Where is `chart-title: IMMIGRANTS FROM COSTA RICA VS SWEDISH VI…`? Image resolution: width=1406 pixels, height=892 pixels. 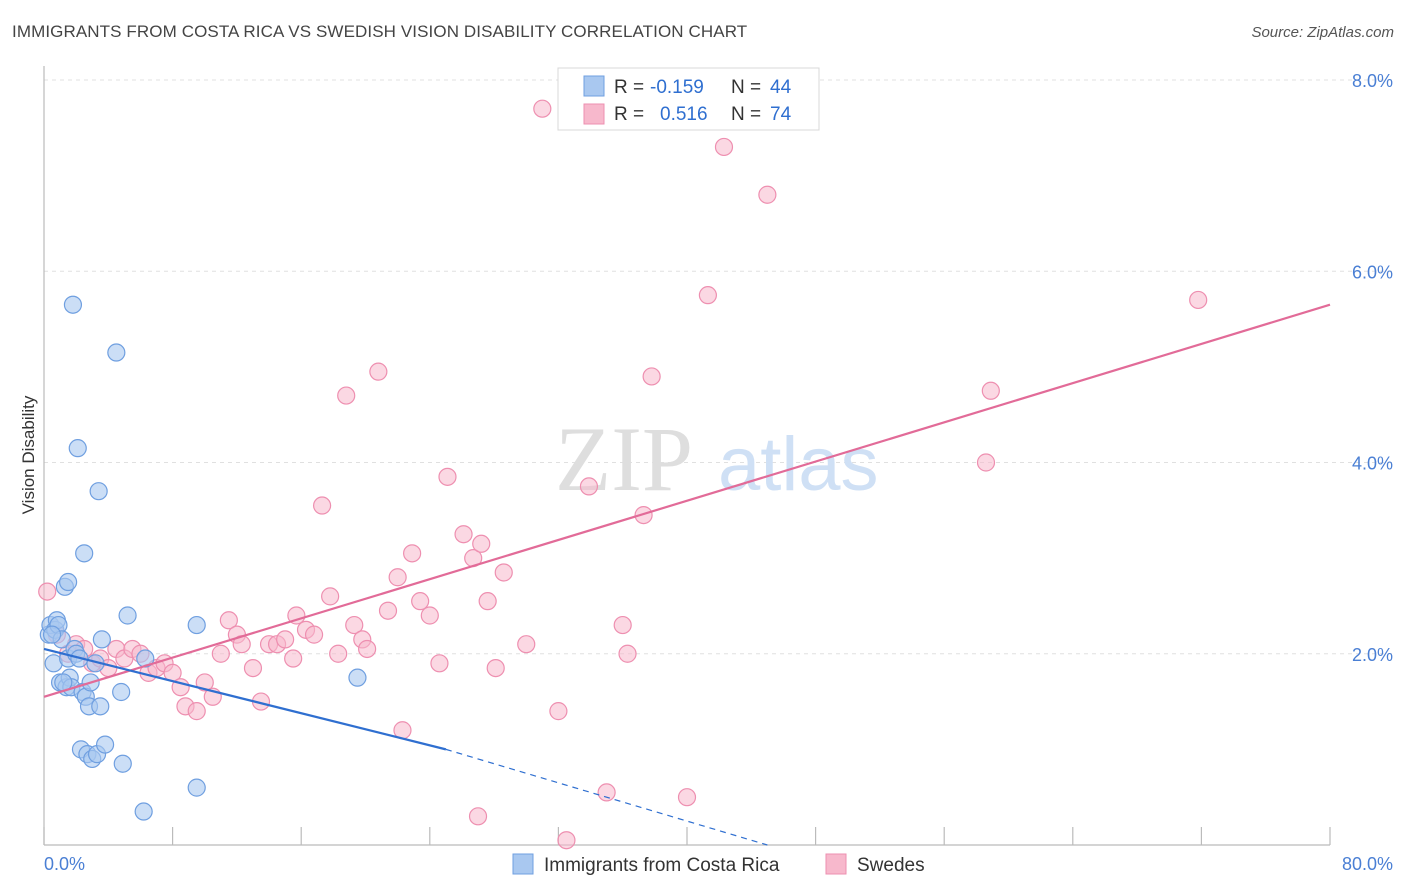
chart-title: IMMIGRANTS FROM COSTA RICA VS SWEDISH VI… is located at coordinates (380, 31).